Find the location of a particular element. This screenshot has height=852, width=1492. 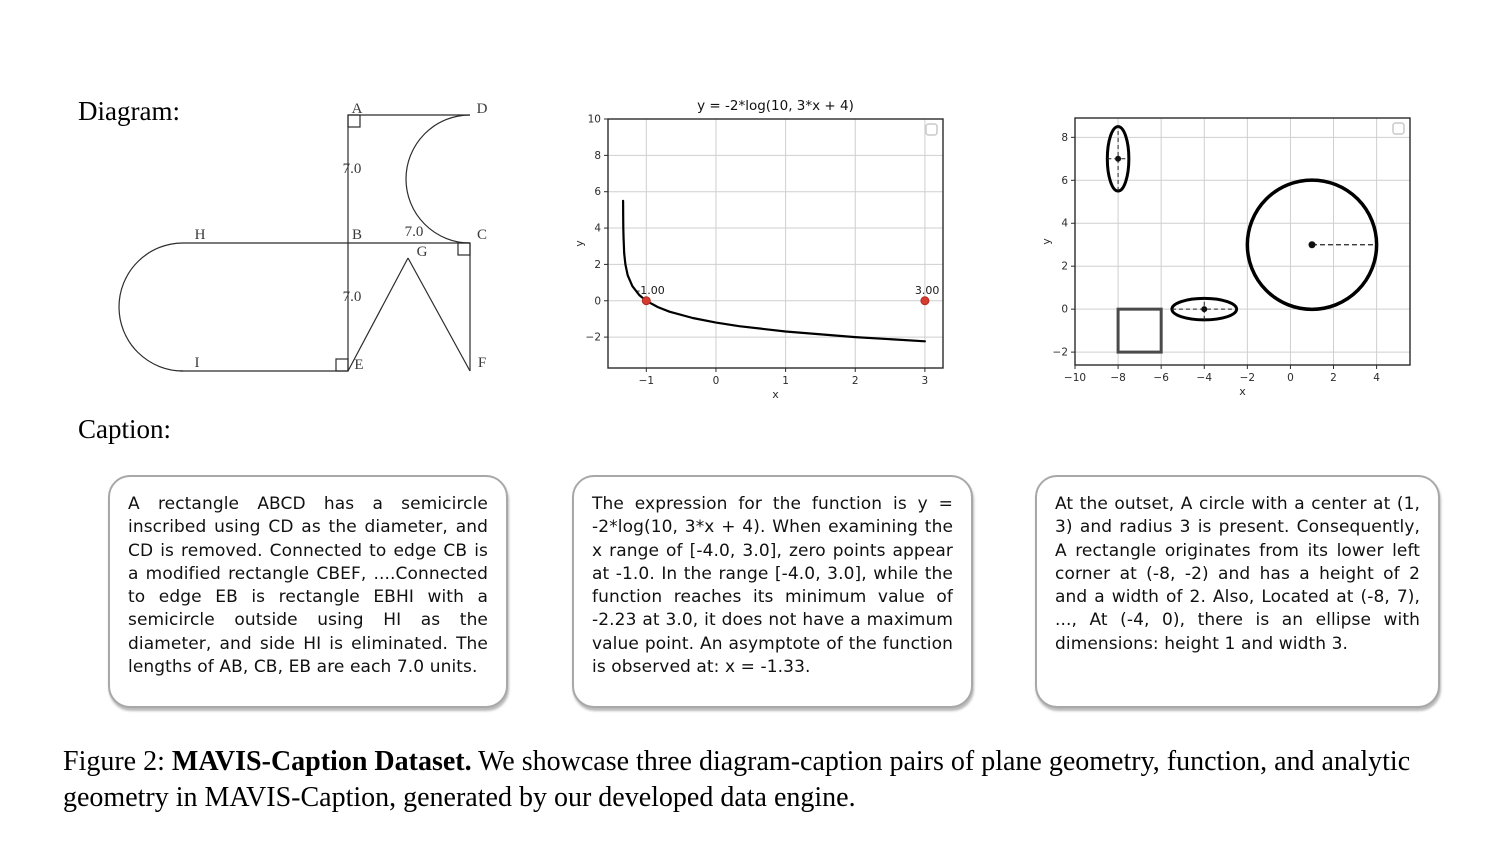

diagram-label: I is located at coordinates (197, 363).